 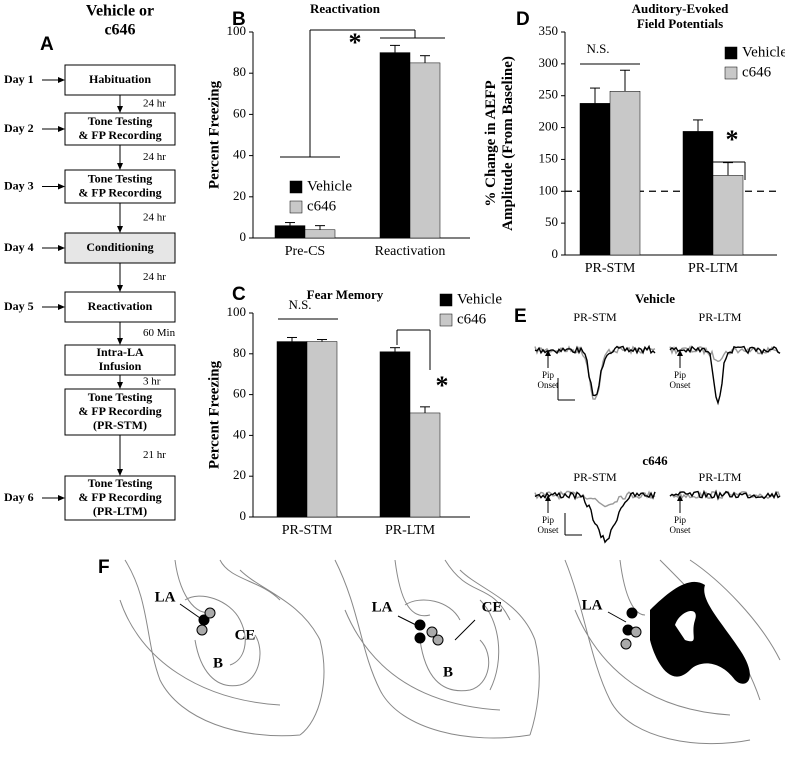 I want to click on x-tick-label: PR-LTM, so click(x=713, y=268).